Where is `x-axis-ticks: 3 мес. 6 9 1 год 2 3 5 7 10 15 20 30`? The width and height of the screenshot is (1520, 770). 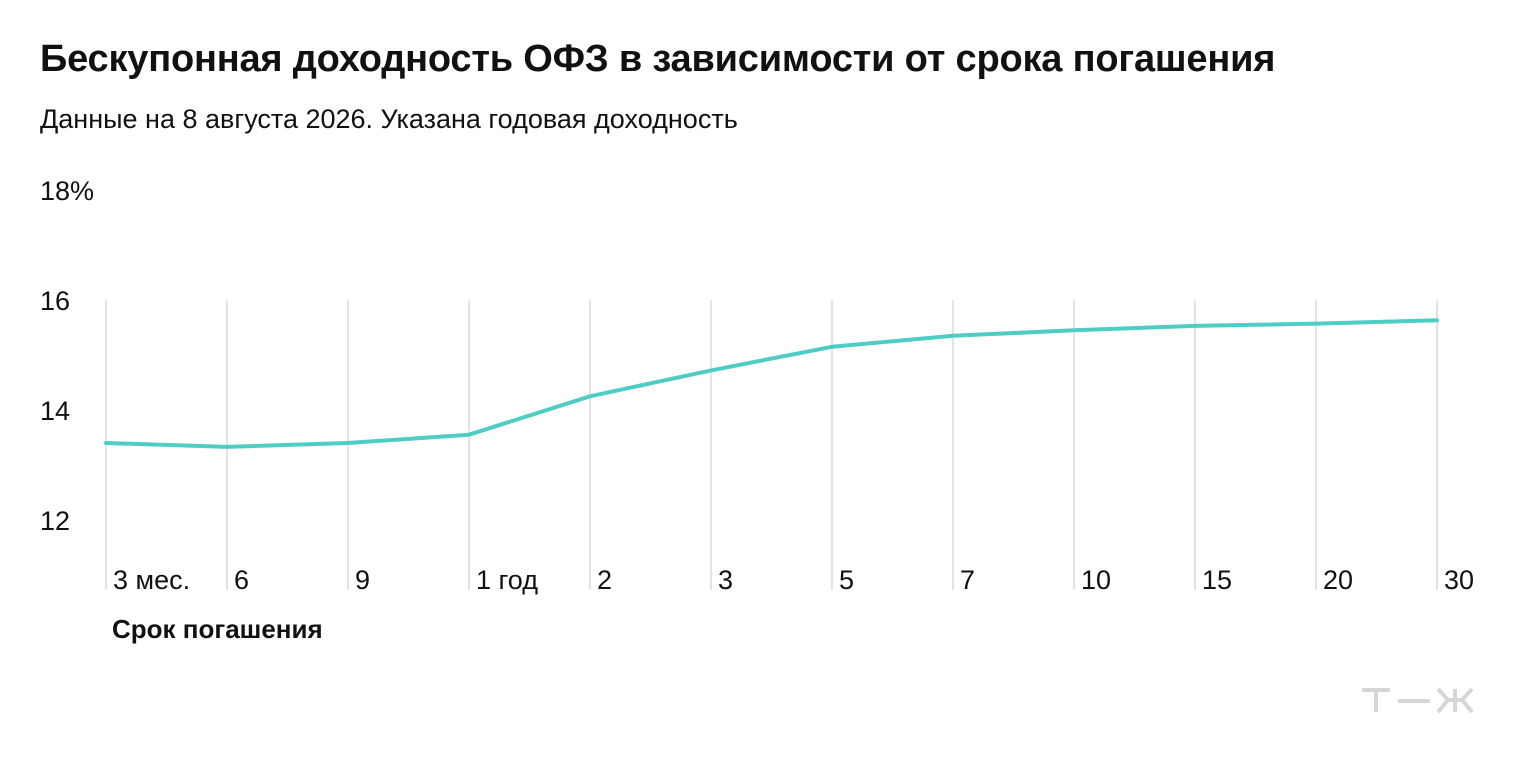 x-axis-ticks: 3 мес. 6 9 1 год 2 3 5 7 10 15 20 30 is located at coordinates (793, 580).